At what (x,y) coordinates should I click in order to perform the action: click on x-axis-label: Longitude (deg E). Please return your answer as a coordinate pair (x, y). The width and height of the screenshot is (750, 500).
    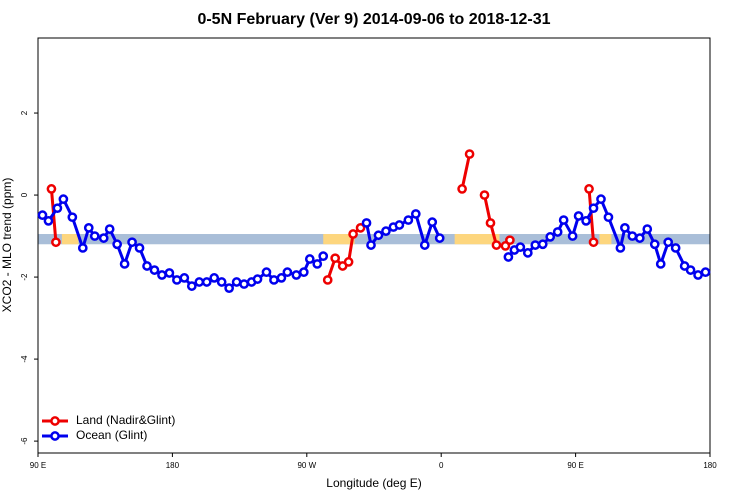
    Looking at the image, I should click on (373, 483).